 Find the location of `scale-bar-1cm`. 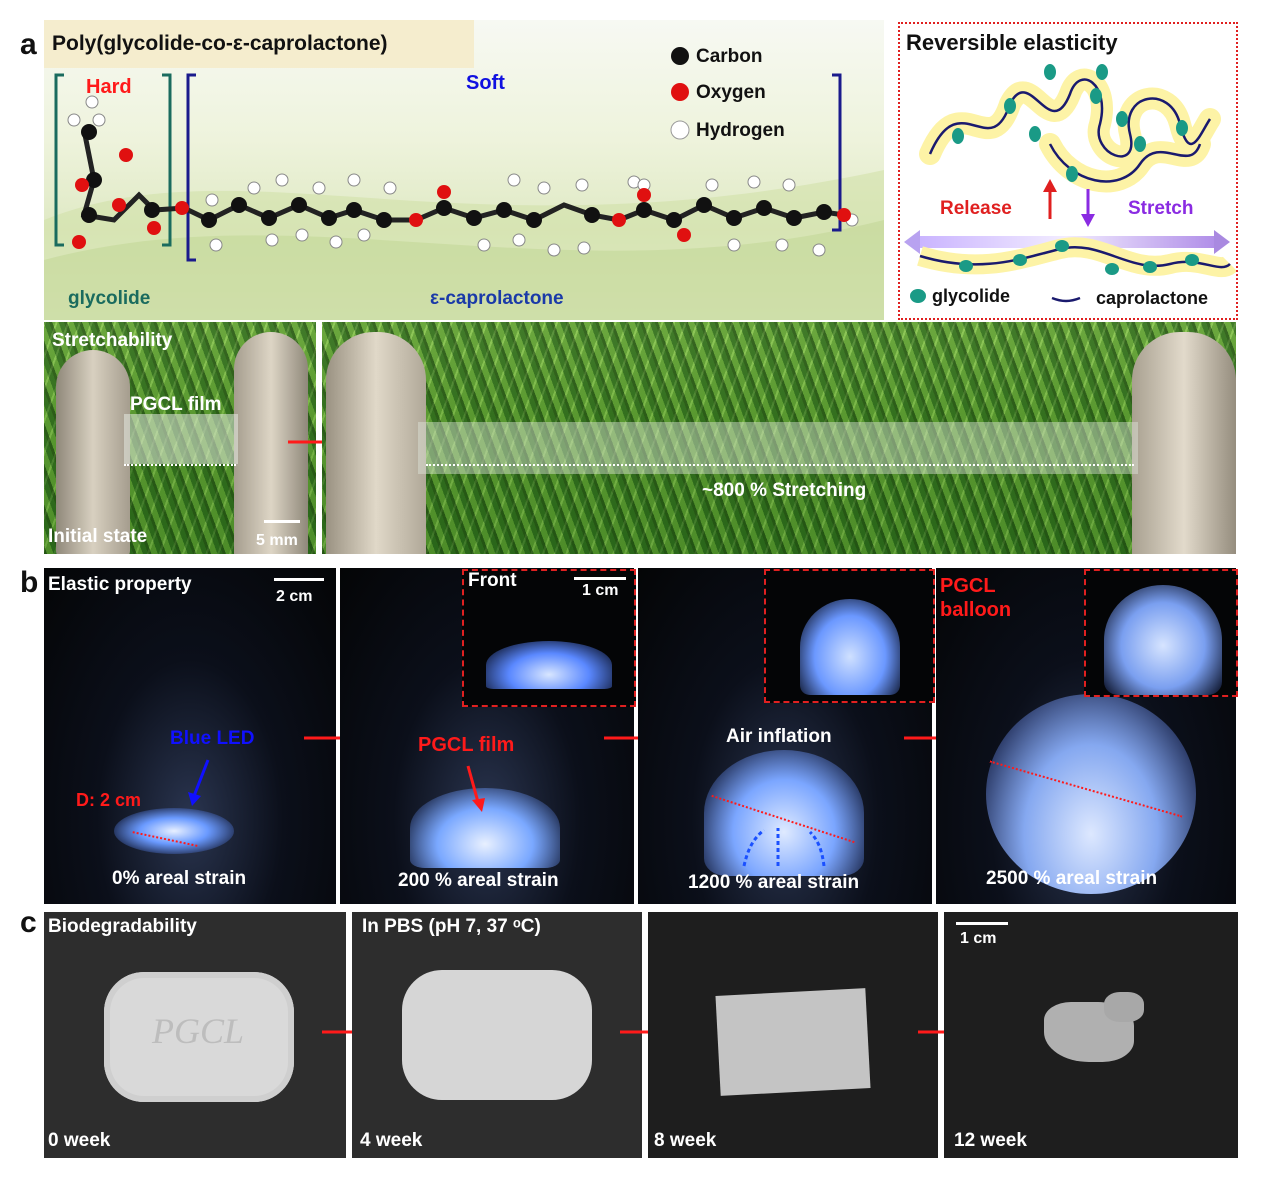

scale-bar-1cm is located at coordinates (600, 578).